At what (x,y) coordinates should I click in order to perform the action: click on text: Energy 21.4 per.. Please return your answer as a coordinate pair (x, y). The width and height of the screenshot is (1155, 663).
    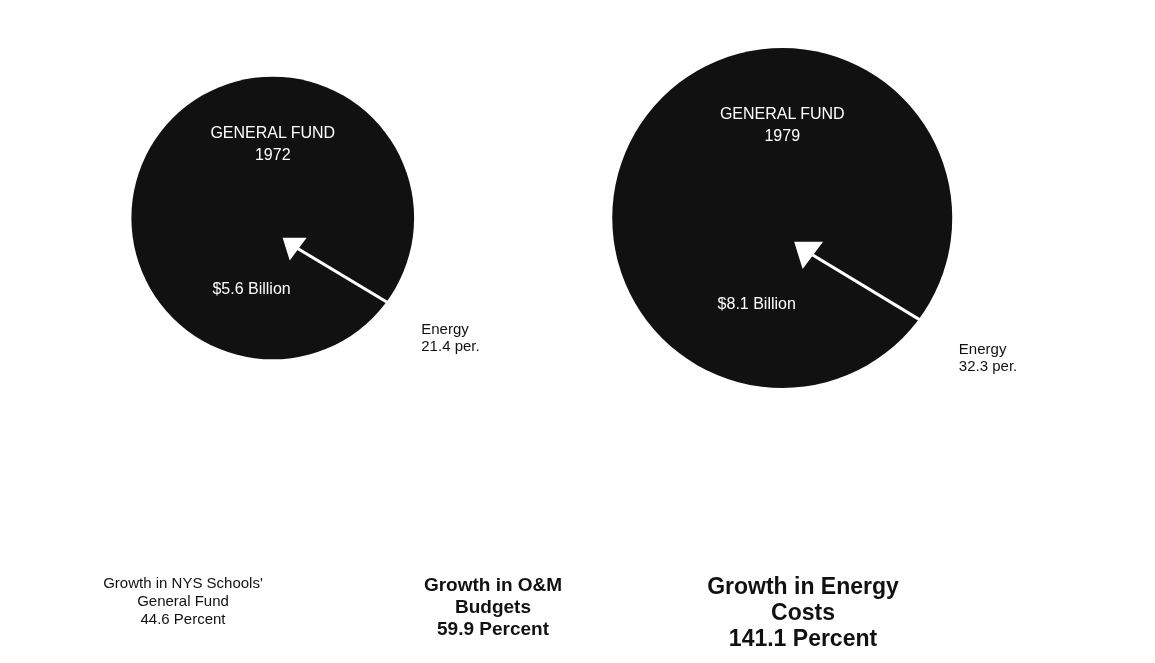
    Looking at the image, I should click on (450, 336).